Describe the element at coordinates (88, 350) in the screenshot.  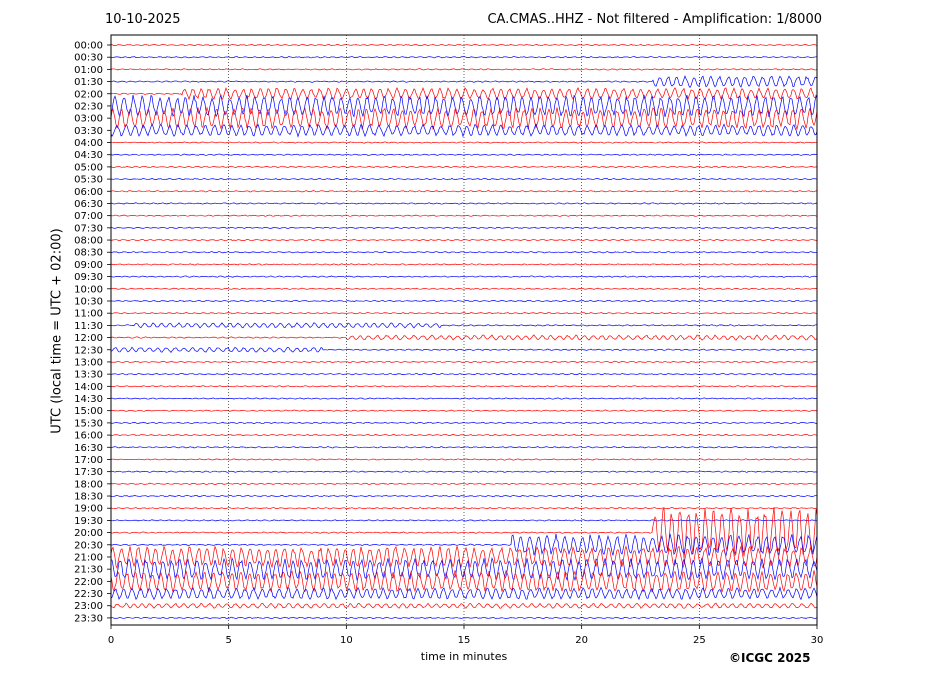
I see `y-tick-label: 12:30` at that location.